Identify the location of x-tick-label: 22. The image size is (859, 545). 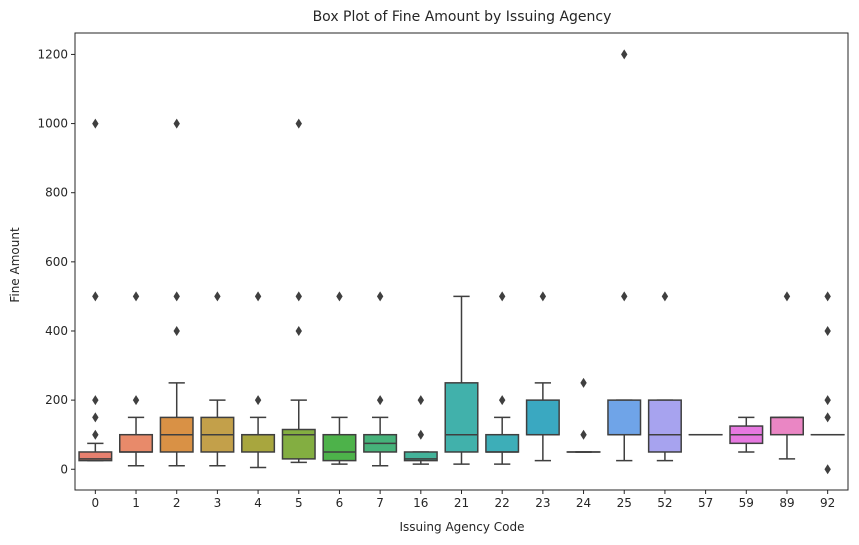
(502, 503).